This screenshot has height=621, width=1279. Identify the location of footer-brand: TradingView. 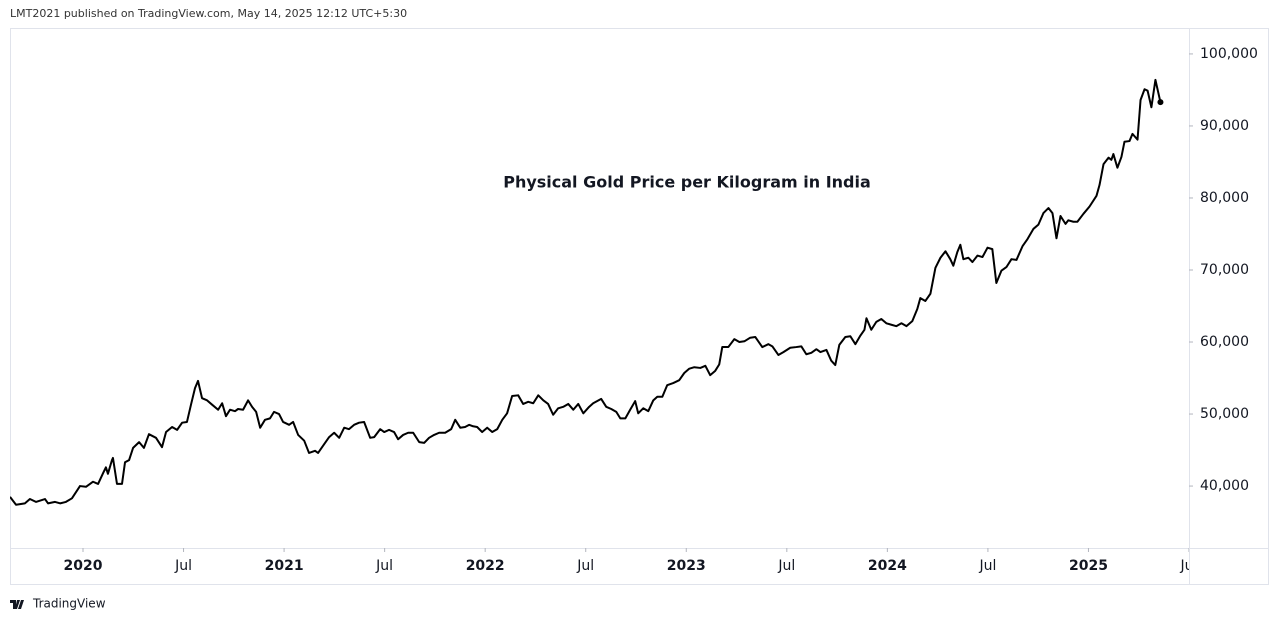
(69, 604).